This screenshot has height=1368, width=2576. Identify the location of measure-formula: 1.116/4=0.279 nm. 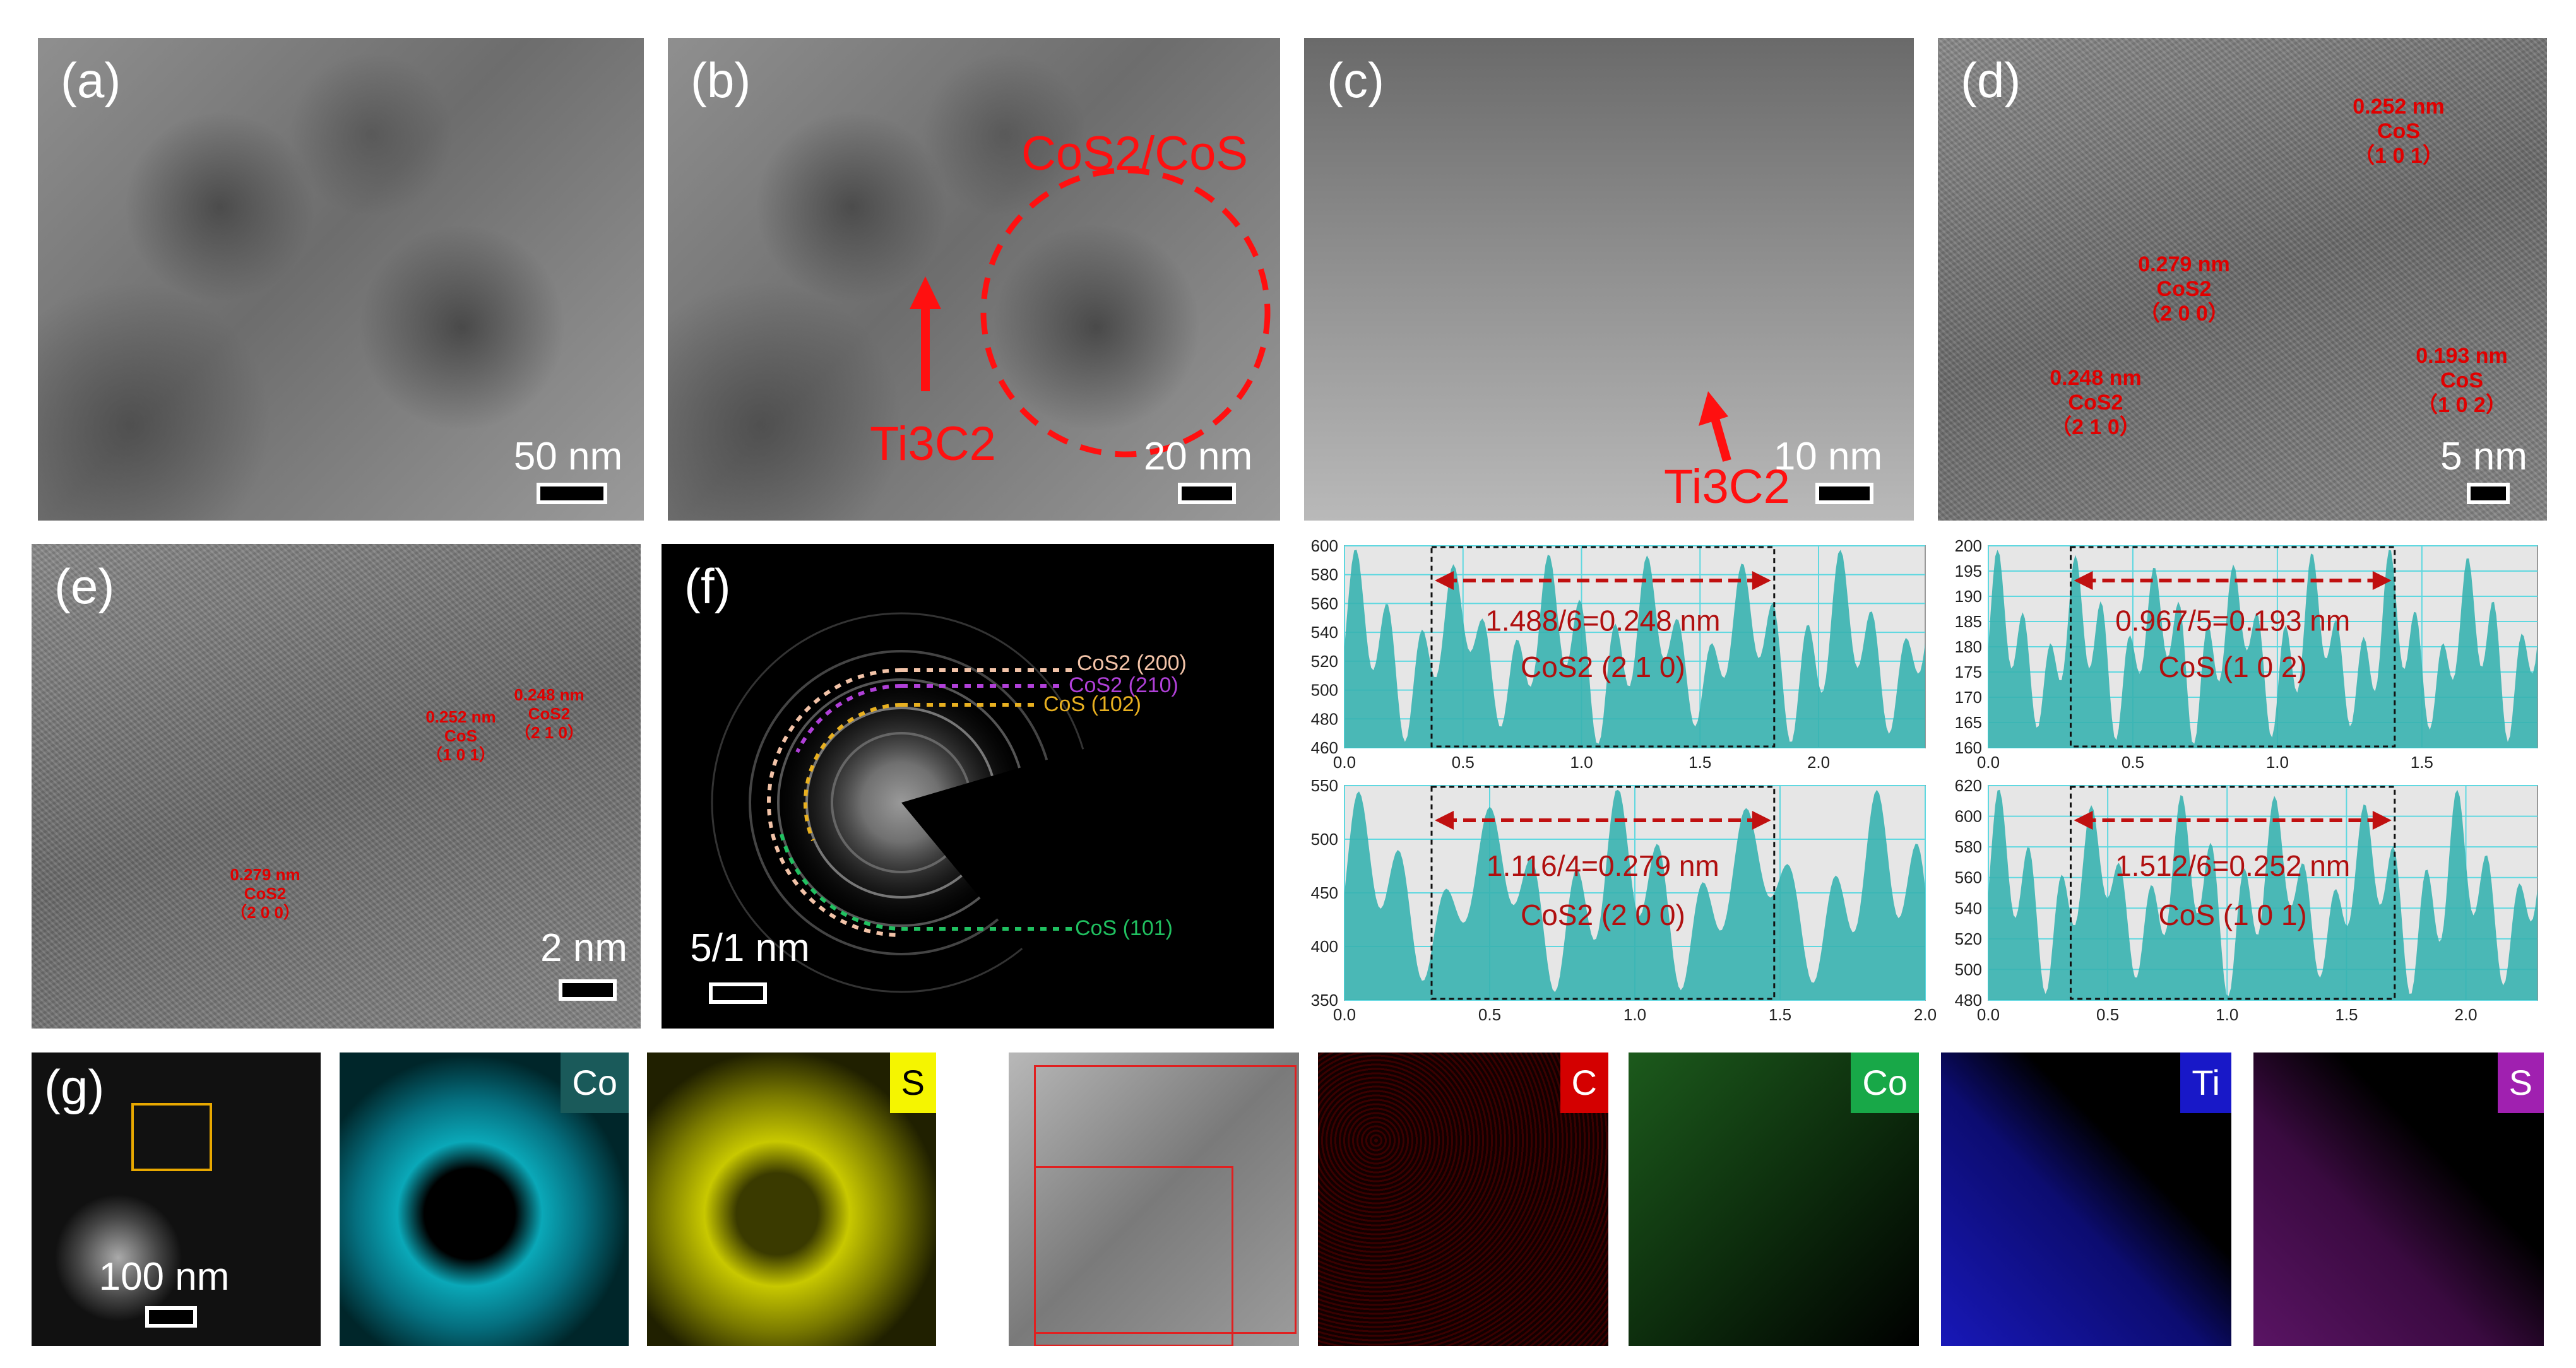
(1603, 865).